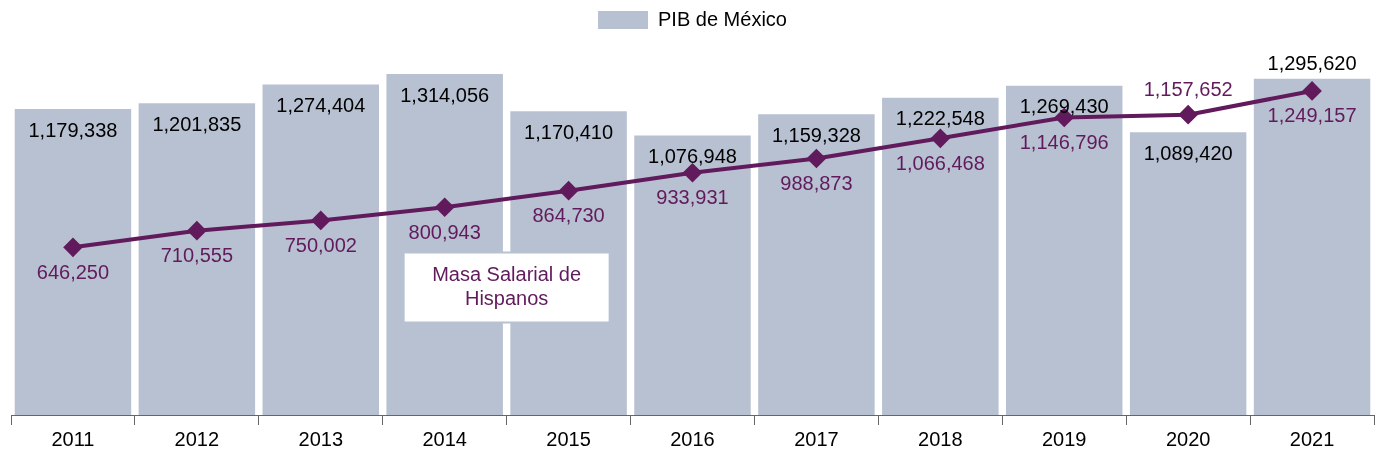 The height and width of the screenshot is (455, 1385). What do you see at coordinates (1188, 152) in the screenshot?
I see `data-label: 1,089,420` at bounding box center [1188, 152].